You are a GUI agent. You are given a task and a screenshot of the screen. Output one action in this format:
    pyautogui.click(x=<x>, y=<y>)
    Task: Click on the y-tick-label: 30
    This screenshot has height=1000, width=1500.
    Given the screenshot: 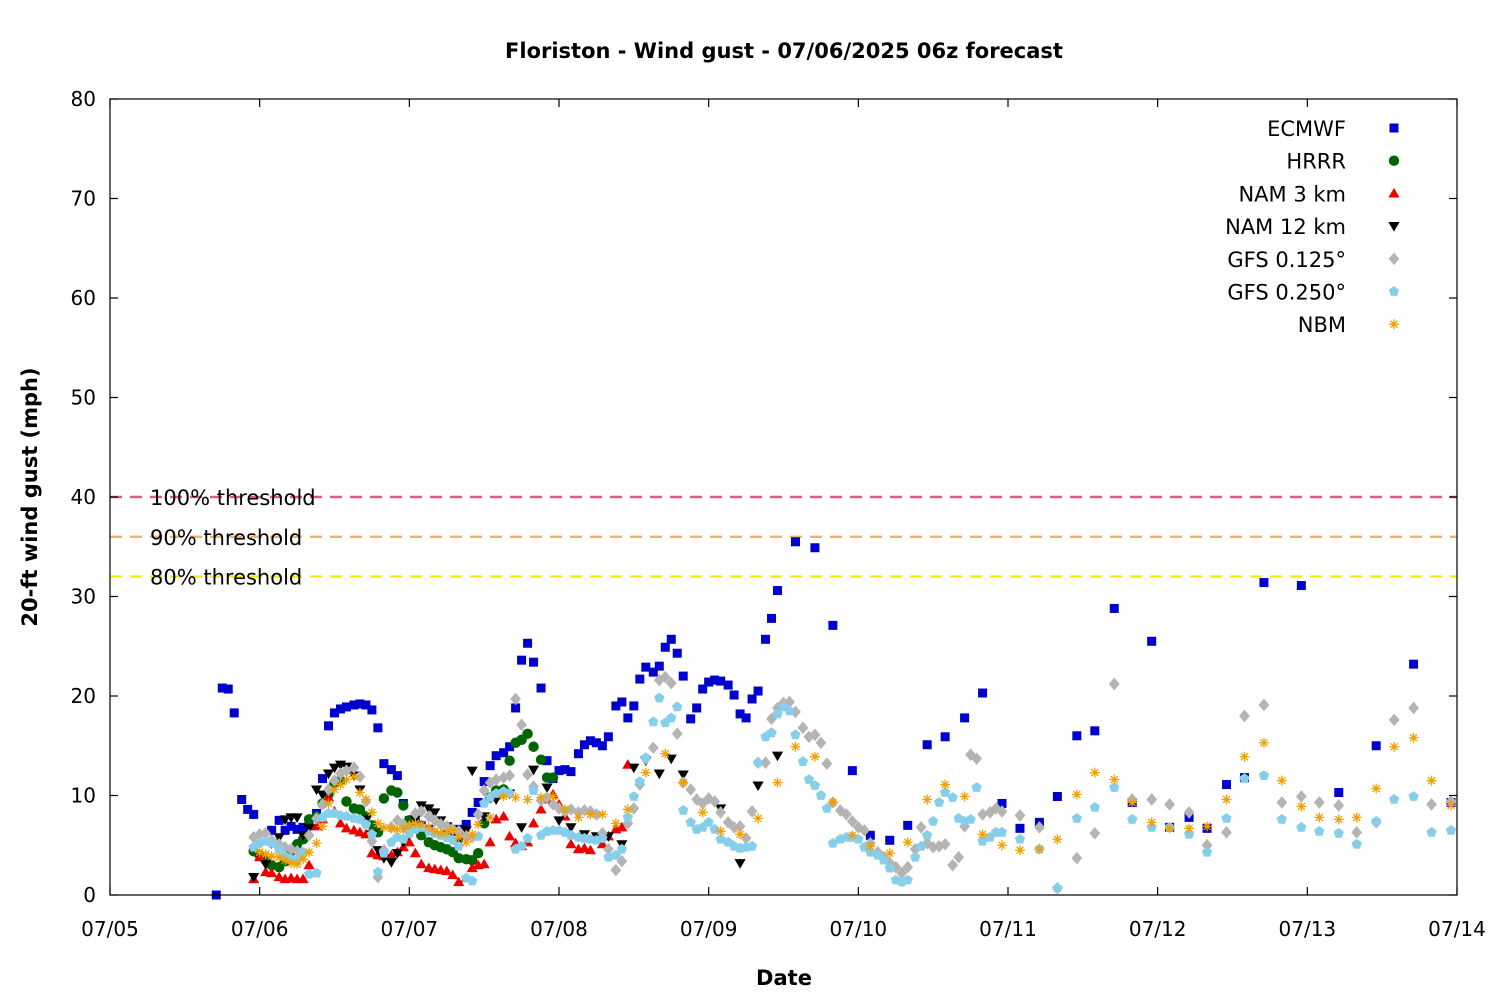 What is the action you would take?
    pyautogui.click(x=83, y=597)
    